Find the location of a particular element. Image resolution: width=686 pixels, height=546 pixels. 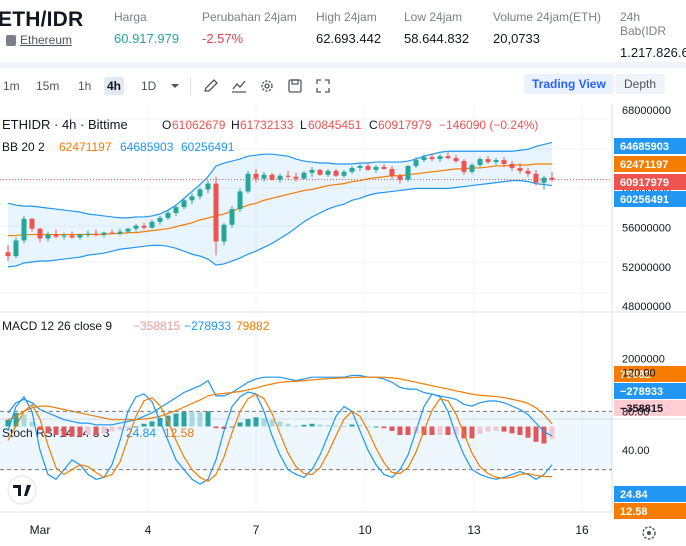

chart-toolbar: 1m 15m 1h 4h 1D Trading View Depth is located at coordinates (343, 86).